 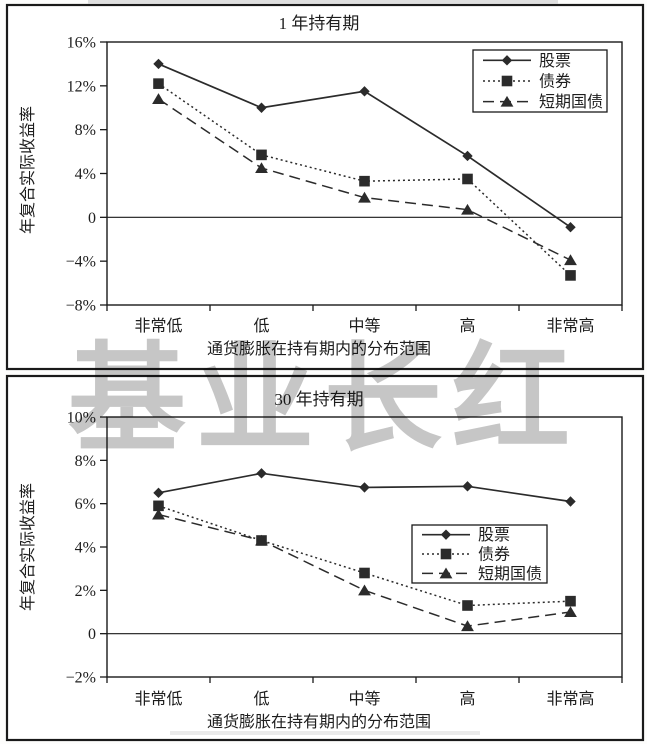 I want to click on y-tick-label: −8%, so click(x=81, y=306).